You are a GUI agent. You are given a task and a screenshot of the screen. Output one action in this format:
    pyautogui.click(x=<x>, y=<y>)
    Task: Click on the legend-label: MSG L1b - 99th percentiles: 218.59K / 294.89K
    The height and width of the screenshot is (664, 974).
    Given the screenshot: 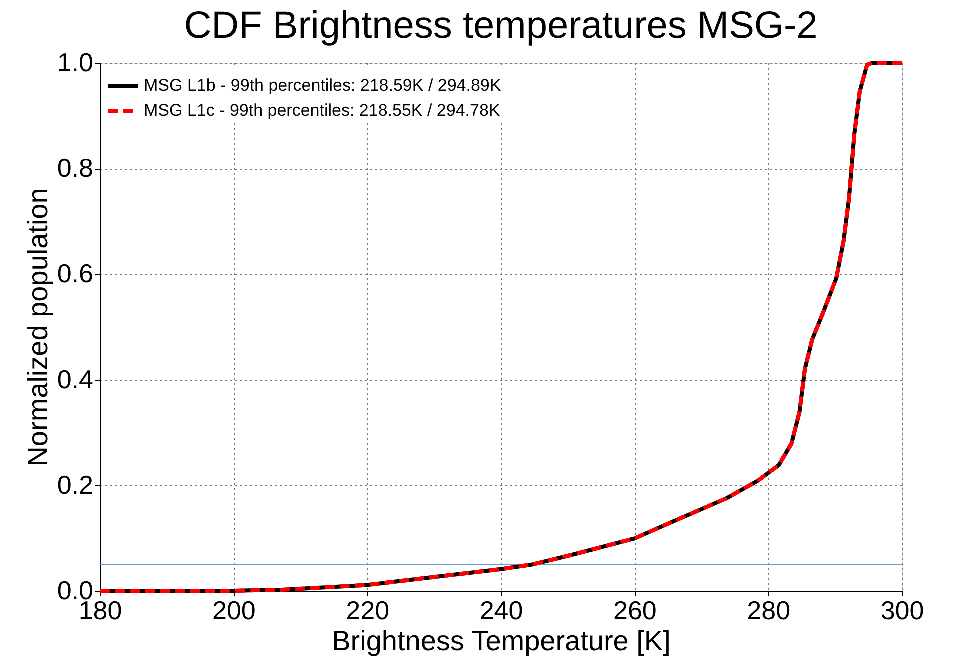 What is the action you would take?
    pyautogui.click(x=323, y=85)
    